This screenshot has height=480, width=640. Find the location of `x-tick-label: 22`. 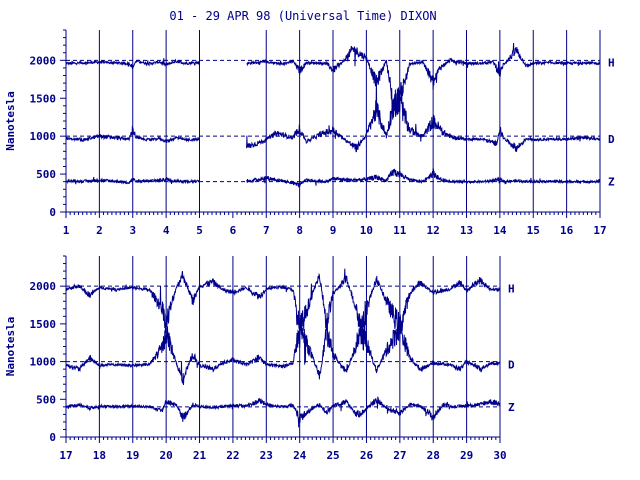

x-tick-label: 22 is located at coordinates (232, 455).